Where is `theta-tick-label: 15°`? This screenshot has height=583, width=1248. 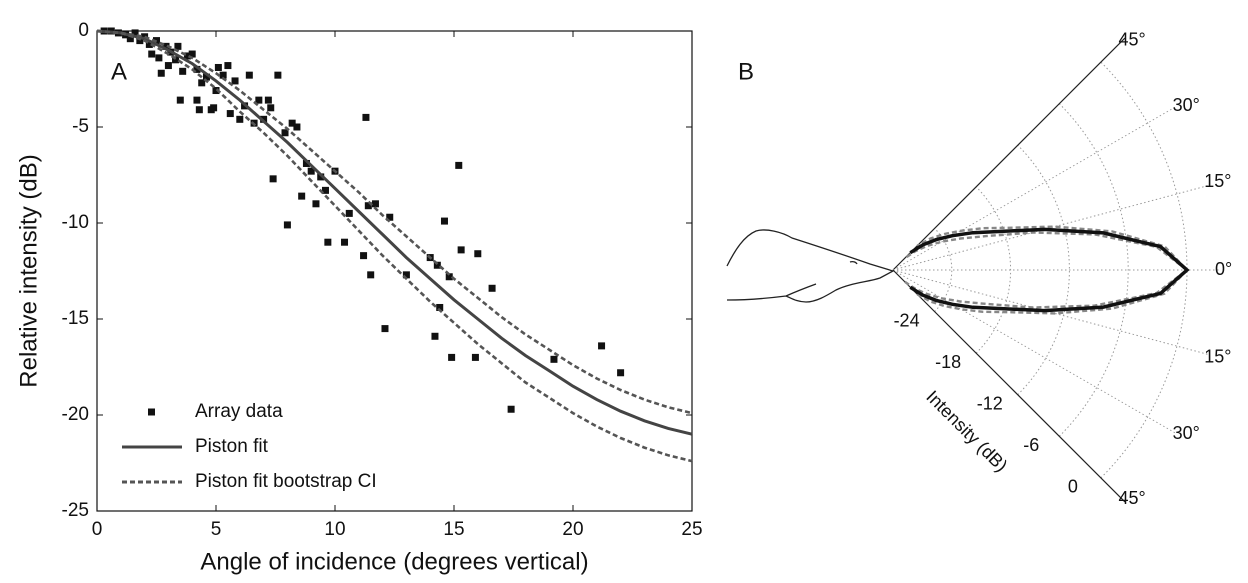
theta-tick-label: 15° is located at coordinates (1217, 357).